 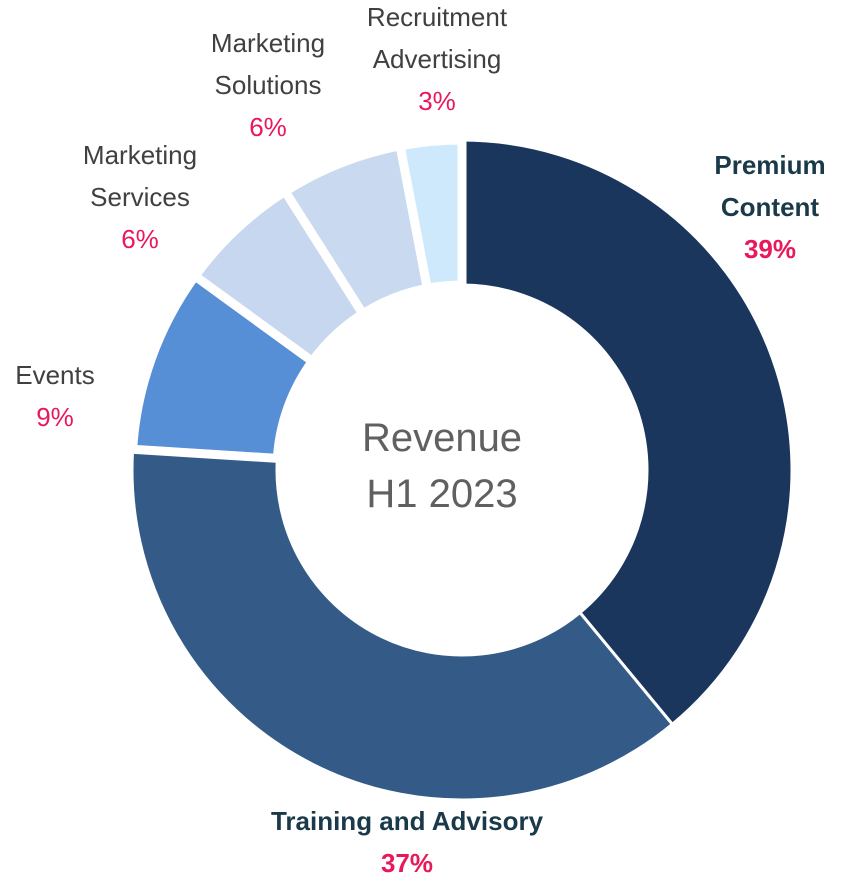 I want to click on slice-label: Marketing Services 6%, so click(x=140, y=197).